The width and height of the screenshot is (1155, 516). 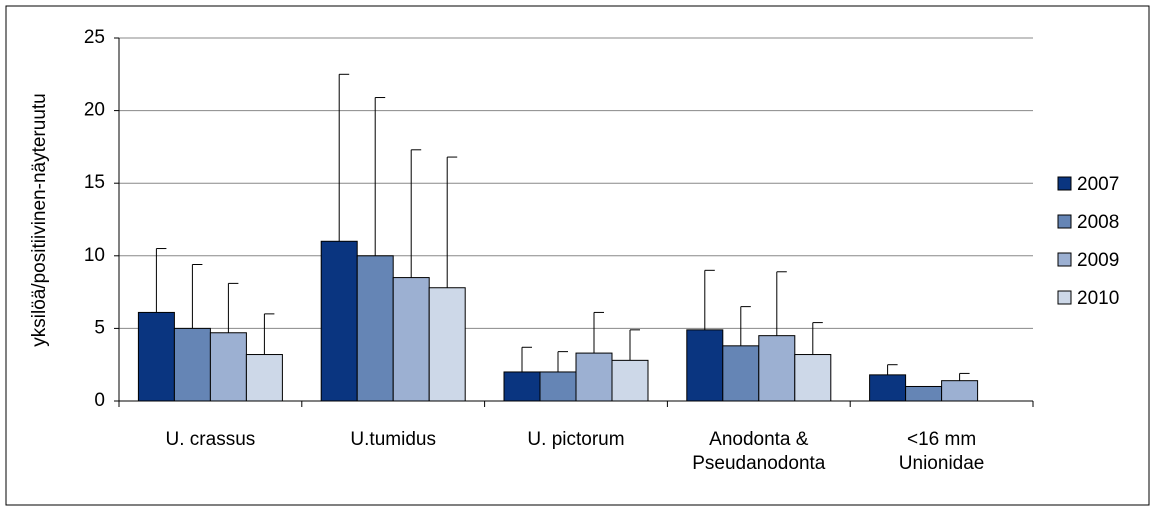 I want to click on x-tick-label: Anodonta &, so click(x=759, y=439).